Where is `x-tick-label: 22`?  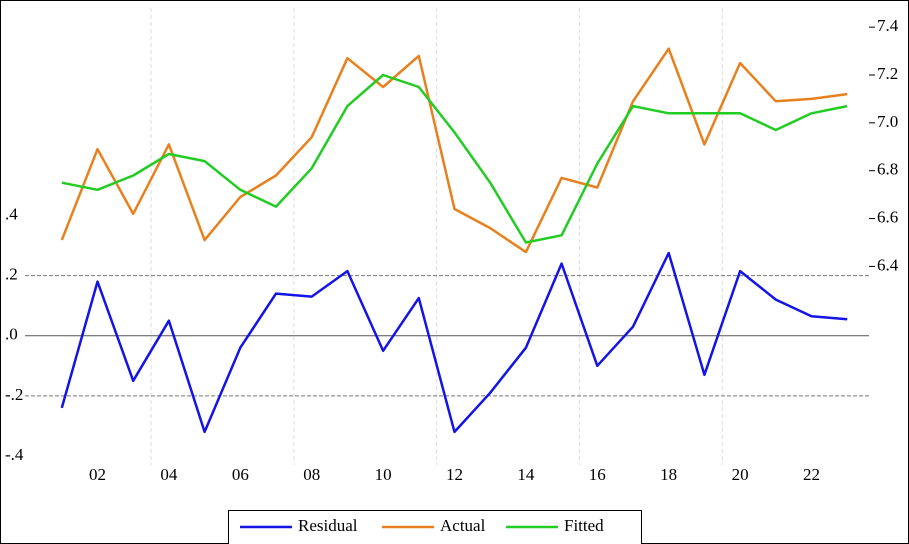
x-tick-label: 22 is located at coordinates (811, 474).